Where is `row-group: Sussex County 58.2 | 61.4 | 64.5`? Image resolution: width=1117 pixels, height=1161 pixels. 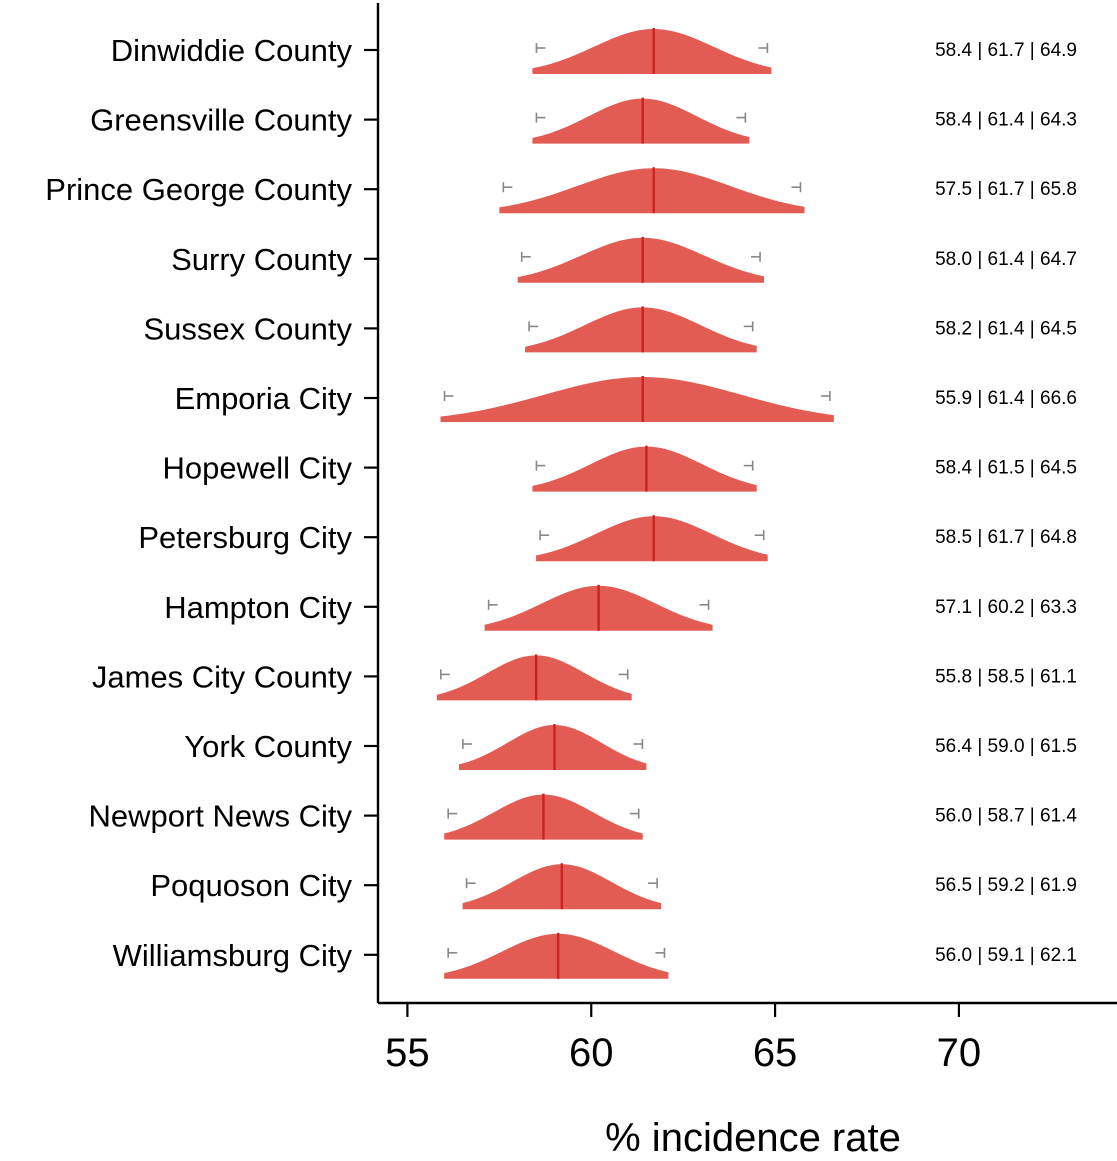 row-group: Sussex County 58.2 | 61.4 | 64.5 is located at coordinates (610, 329).